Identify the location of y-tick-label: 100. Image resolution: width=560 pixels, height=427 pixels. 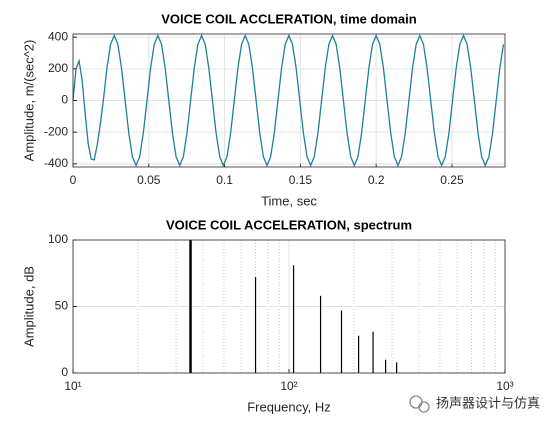
(58, 239).